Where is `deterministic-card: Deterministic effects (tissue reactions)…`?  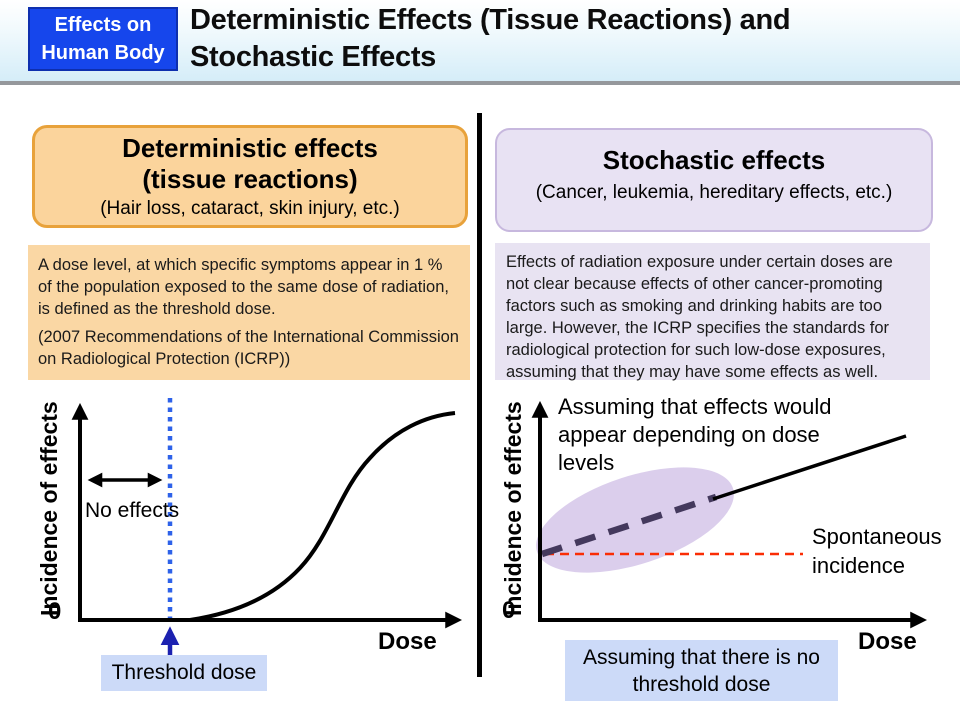 deterministic-card: Deterministic effects (tissue reactions)… is located at coordinates (250, 176).